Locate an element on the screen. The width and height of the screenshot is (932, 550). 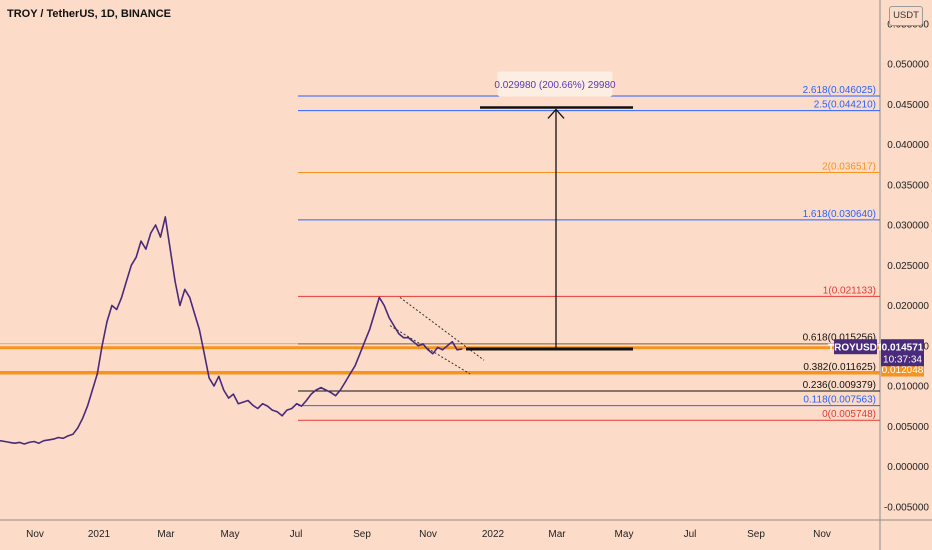
currency-label: USDT is located at coordinates (906, 16).